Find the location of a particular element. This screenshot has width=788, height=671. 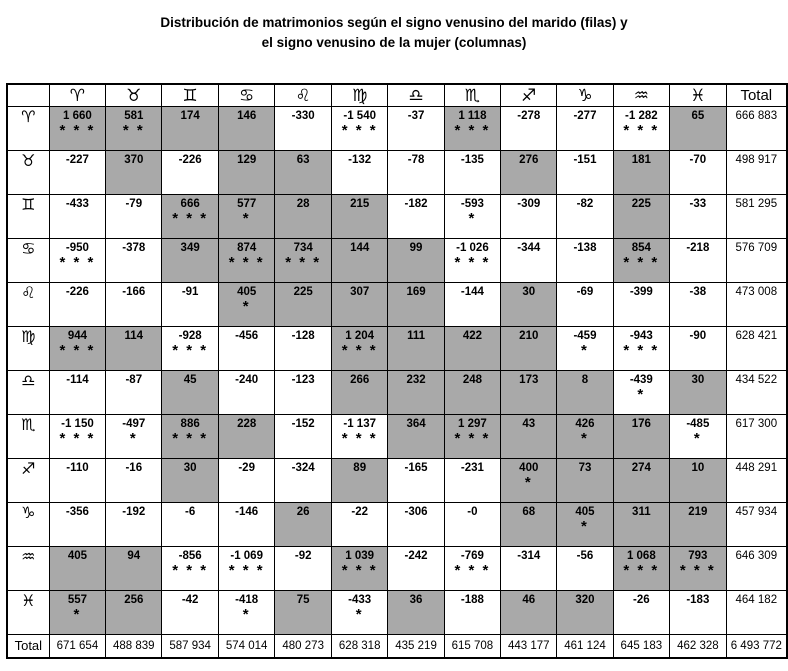

cell-value: 364 is located at coordinates (416, 423).